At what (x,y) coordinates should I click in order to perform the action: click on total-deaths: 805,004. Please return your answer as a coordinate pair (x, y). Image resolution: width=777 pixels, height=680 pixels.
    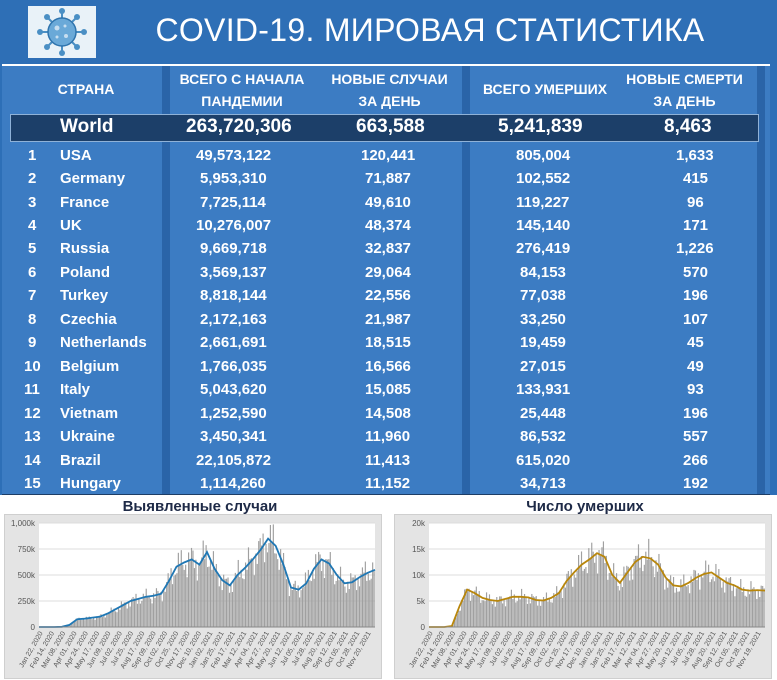
    Looking at the image, I should click on (543, 155).